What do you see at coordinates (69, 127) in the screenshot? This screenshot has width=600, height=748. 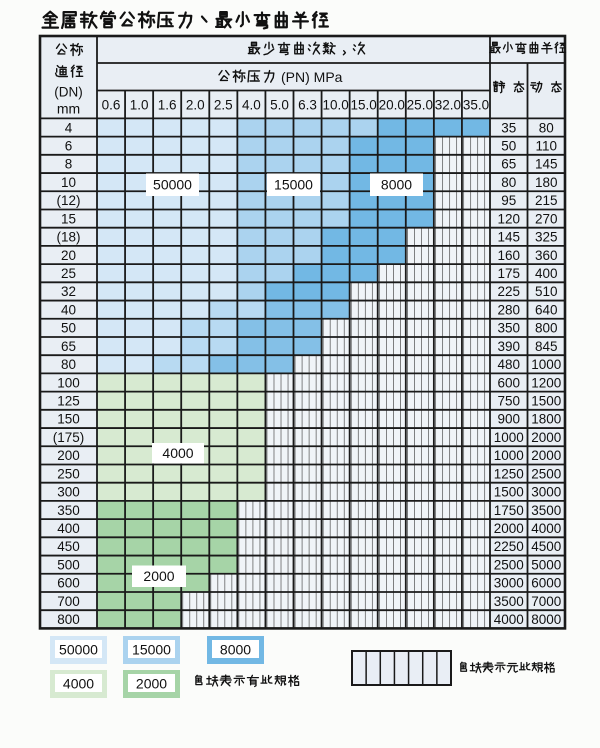 I see `svg-text: 4` at bounding box center [69, 127].